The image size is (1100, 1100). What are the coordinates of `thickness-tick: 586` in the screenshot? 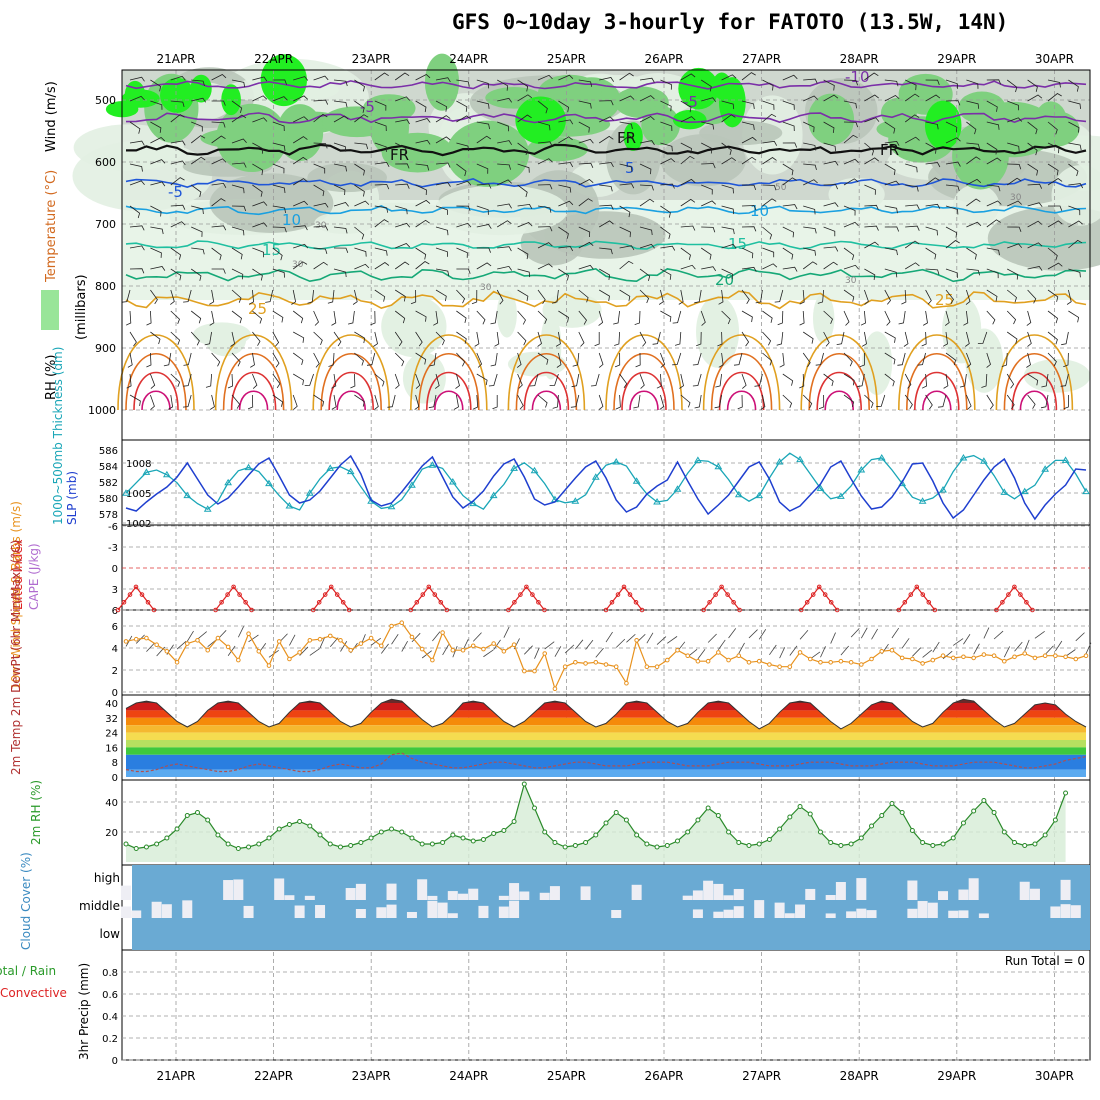 It's located at (108, 451).